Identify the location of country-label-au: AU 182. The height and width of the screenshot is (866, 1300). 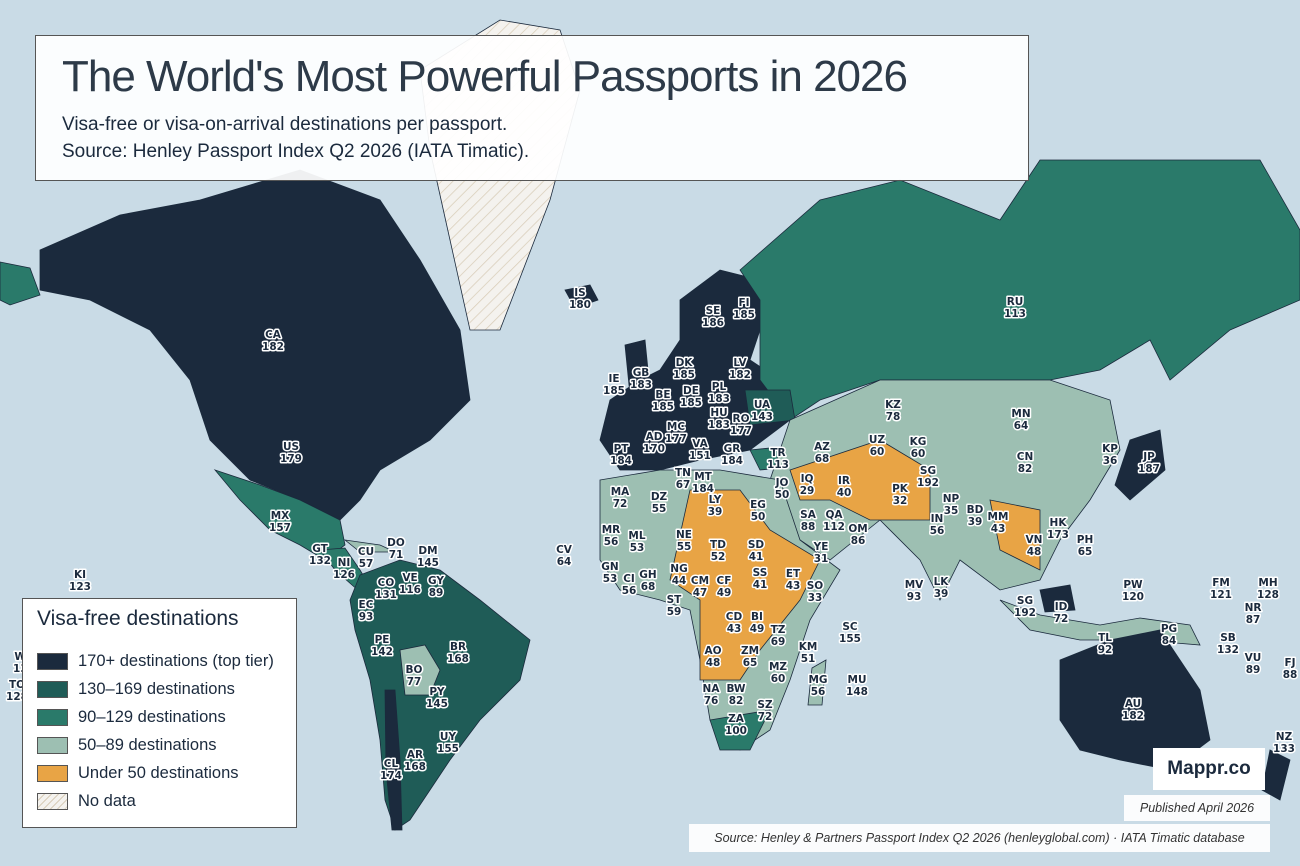
(1133, 710).